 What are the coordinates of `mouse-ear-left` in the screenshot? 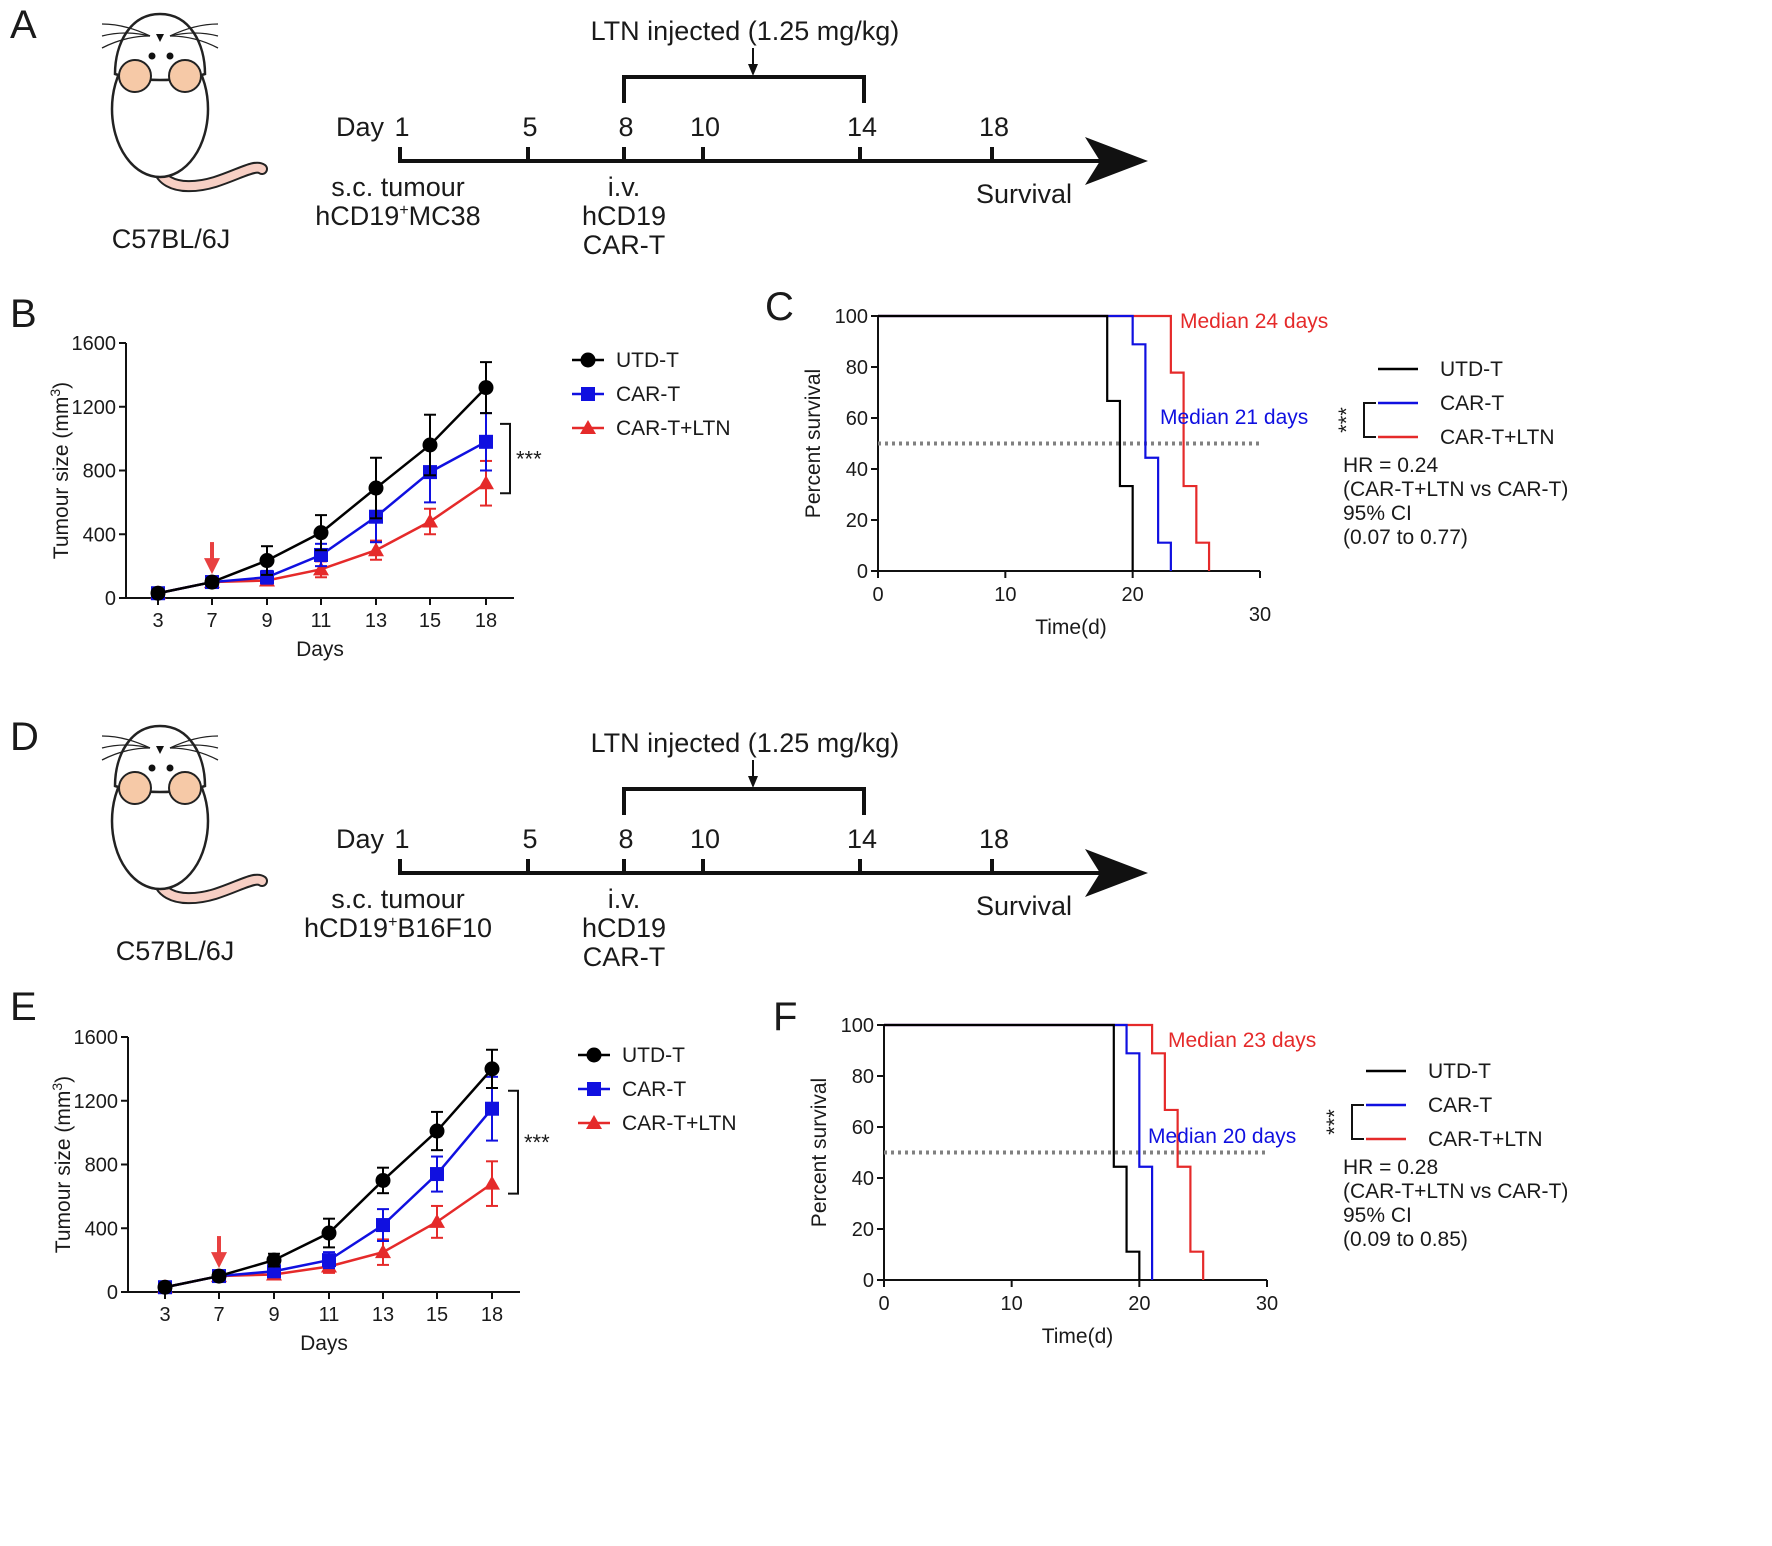 It's located at (135, 76).